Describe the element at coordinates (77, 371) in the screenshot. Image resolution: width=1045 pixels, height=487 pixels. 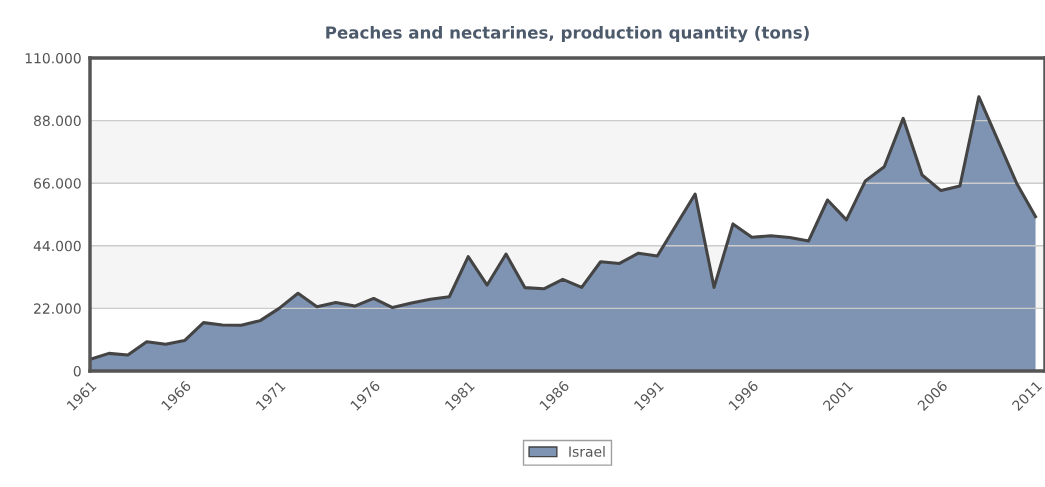
I see `y-tick-label: 0` at that location.